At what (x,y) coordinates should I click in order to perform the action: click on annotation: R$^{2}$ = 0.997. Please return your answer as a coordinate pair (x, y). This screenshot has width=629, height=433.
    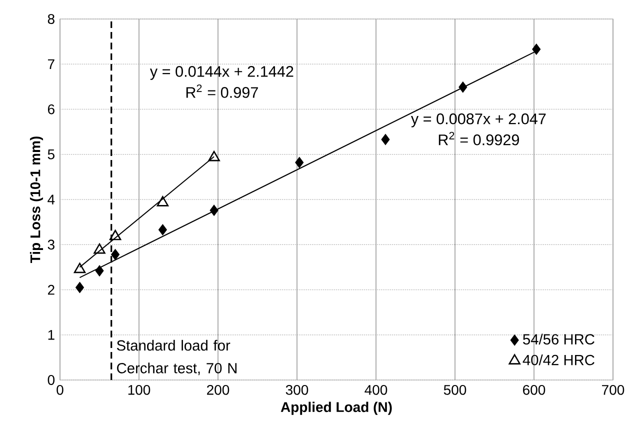
    Looking at the image, I should click on (222, 91).